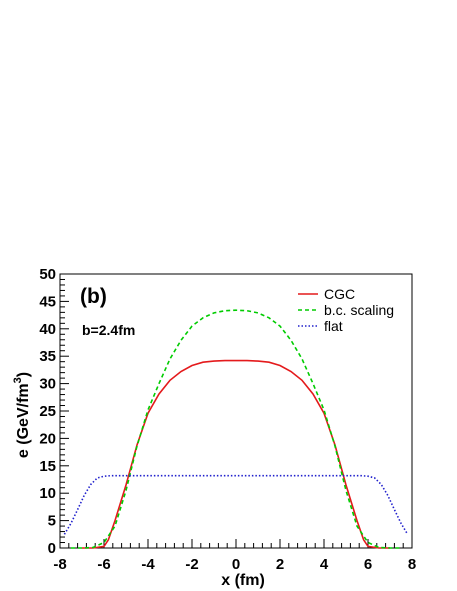 The height and width of the screenshot is (591, 457). Describe the element at coordinates (47, 356) in the screenshot. I see `y-tick-label: 35` at that location.